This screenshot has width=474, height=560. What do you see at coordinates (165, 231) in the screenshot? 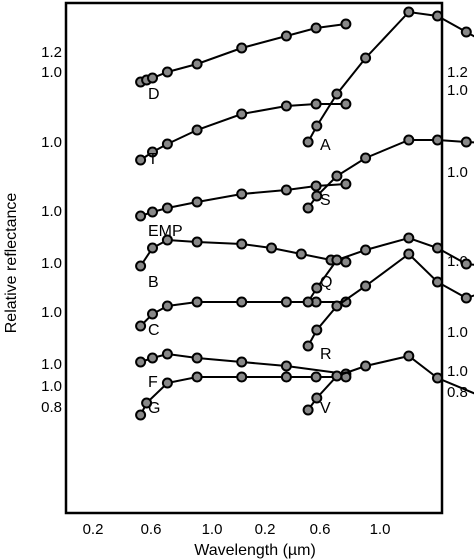
I see `series-label: EMP` at bounding box center [165, 231].